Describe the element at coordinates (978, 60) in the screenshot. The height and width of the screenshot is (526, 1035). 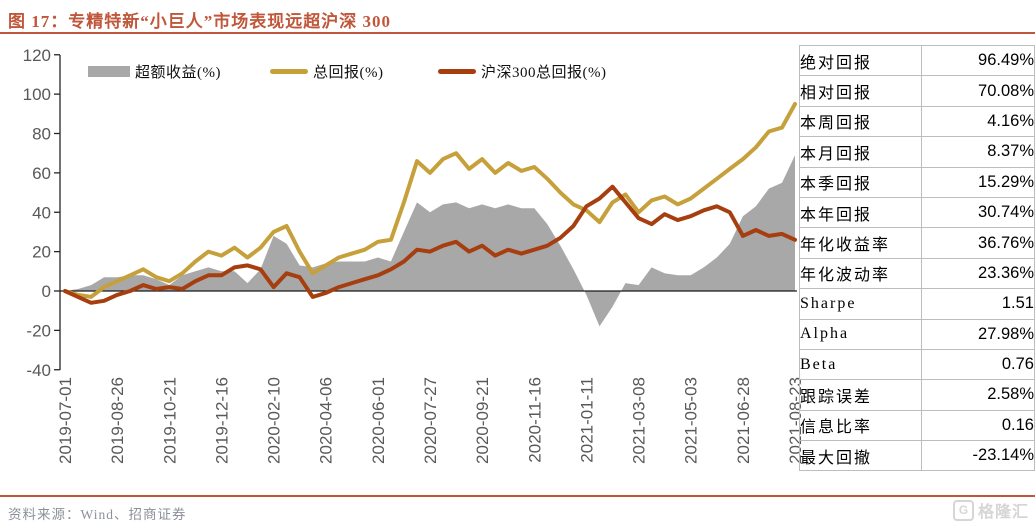
I see `stat-value: 96.49%` at that location.